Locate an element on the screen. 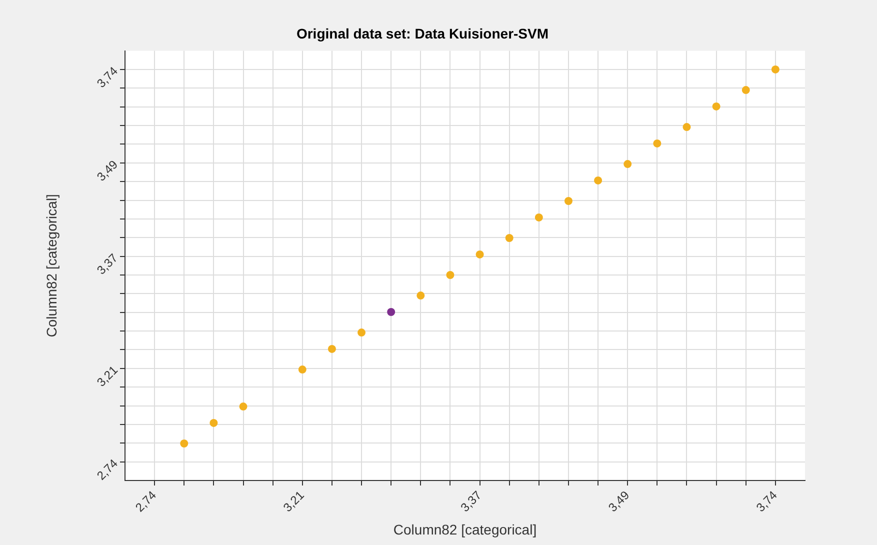 This screenshot has width=877, height=545. y-axis-title: Column82 [categorical] is located at coordinates (51, 266).